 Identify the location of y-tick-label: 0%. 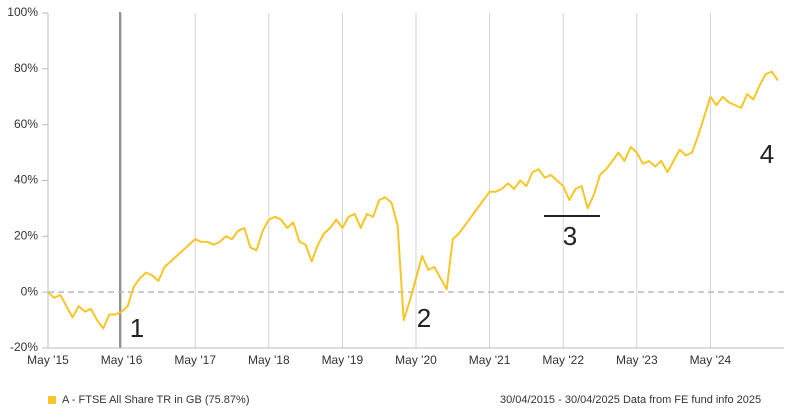
(30, 291).